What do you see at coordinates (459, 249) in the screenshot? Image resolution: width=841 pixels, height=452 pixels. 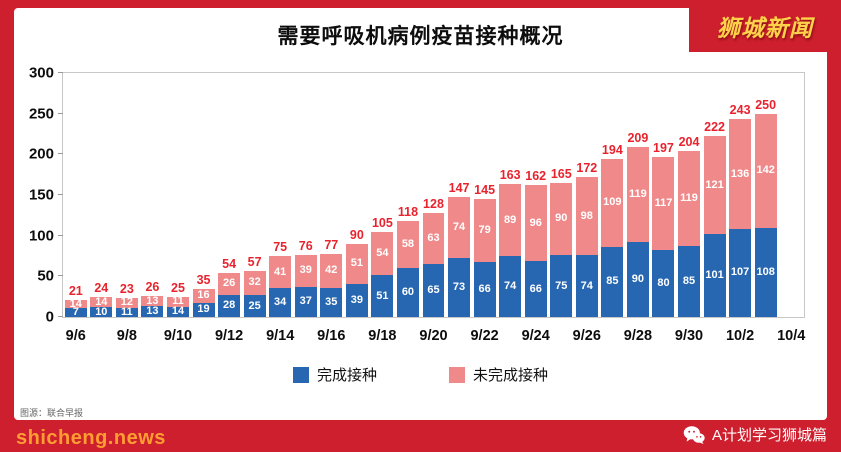 I see `stacked-bar-9-21: 147 74 73` at bounding box center [459, 249].